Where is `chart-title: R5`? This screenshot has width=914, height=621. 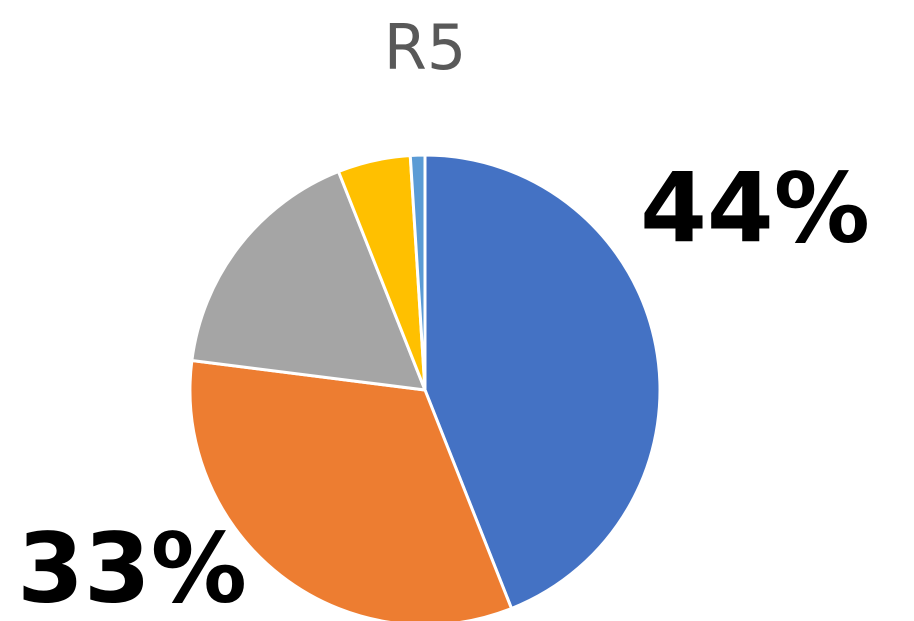 chart-title: R5 is located at coordinates (425, 47).